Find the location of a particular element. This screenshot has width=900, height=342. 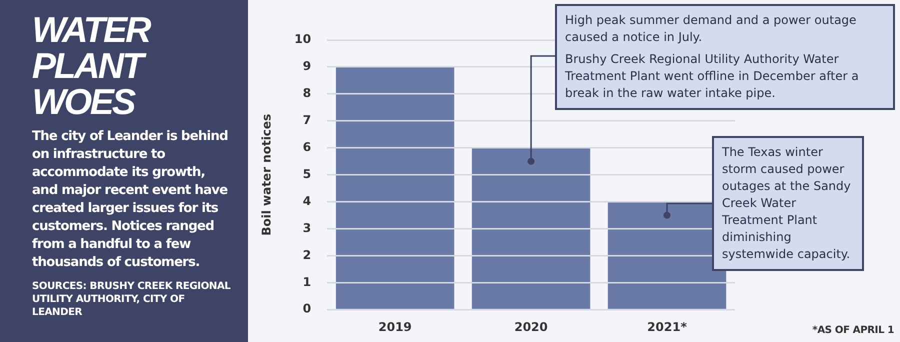

x-tick-label: 2019 is located at coordinates (395, 327).